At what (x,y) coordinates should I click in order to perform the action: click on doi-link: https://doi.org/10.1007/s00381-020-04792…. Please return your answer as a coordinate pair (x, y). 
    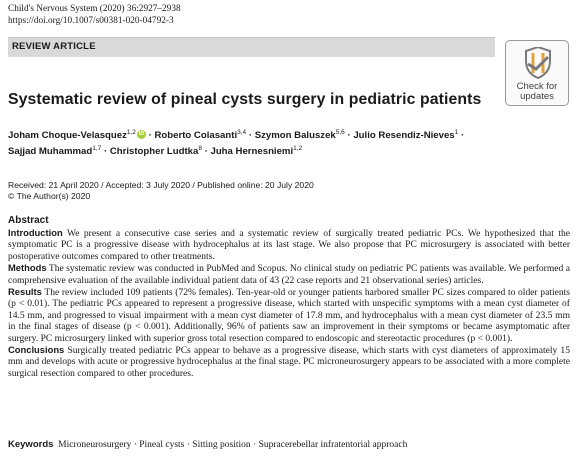
    Looking at the image, I should click on (91, 21).